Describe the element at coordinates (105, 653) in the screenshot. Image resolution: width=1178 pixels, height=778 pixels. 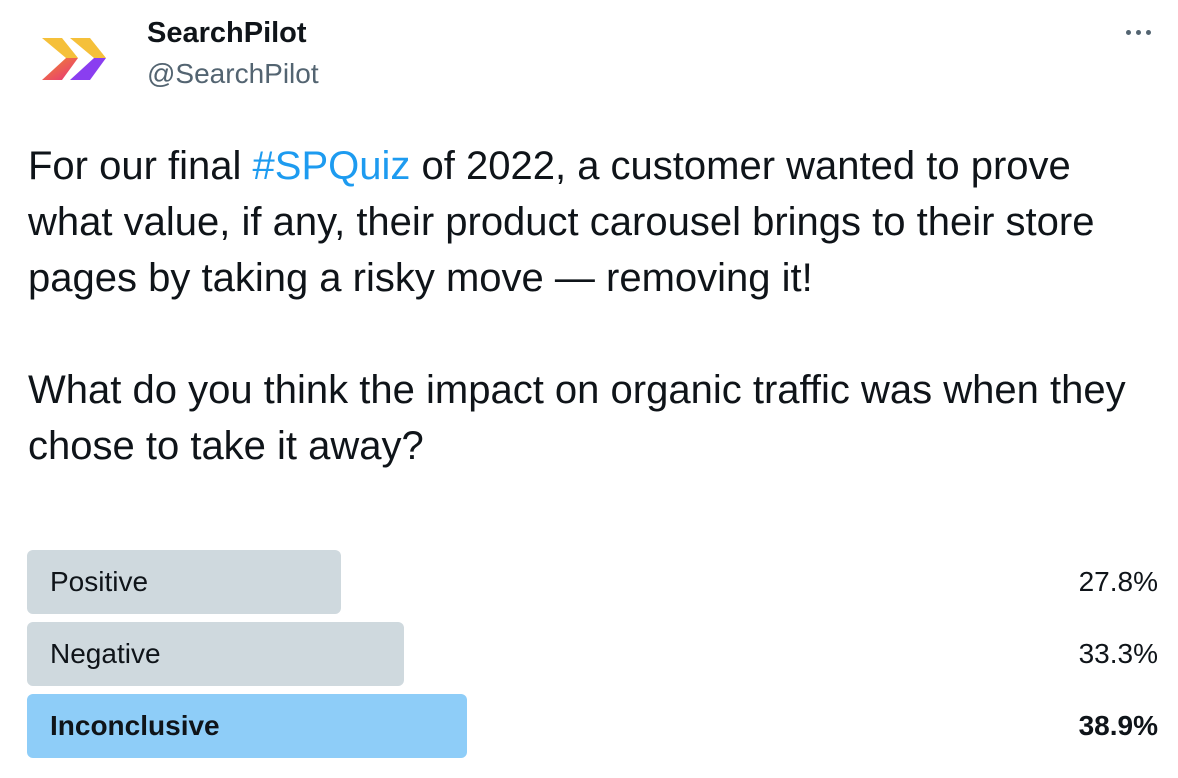
I see `poll-option-label: Negative` at that location.